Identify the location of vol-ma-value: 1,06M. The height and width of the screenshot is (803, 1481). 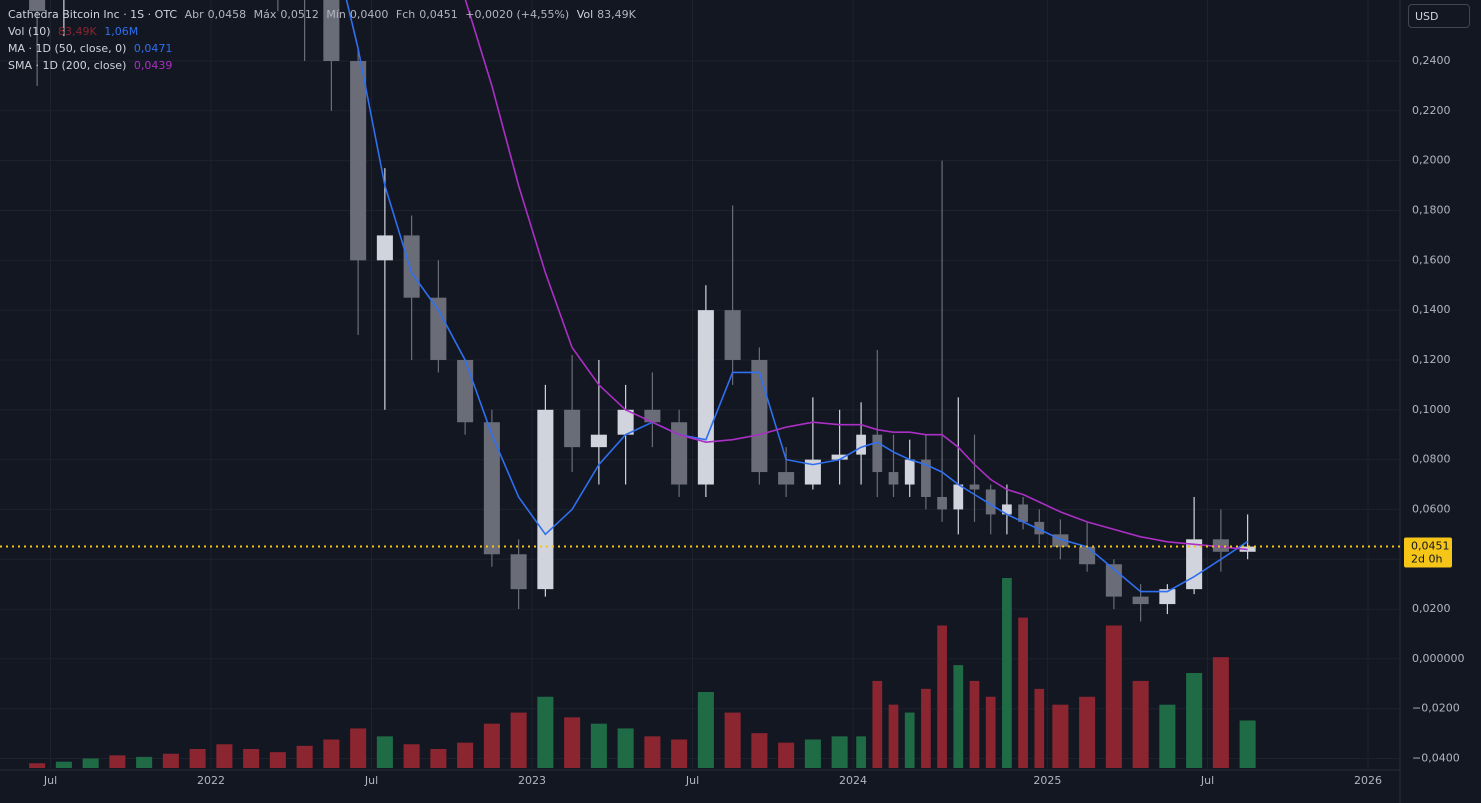
(121, 31).